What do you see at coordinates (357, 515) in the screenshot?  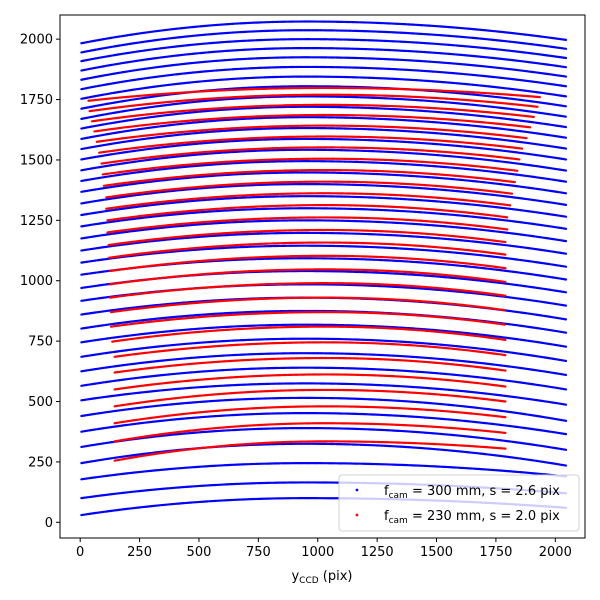 I see `legend-marker-red` at bounding box center [357, 515].